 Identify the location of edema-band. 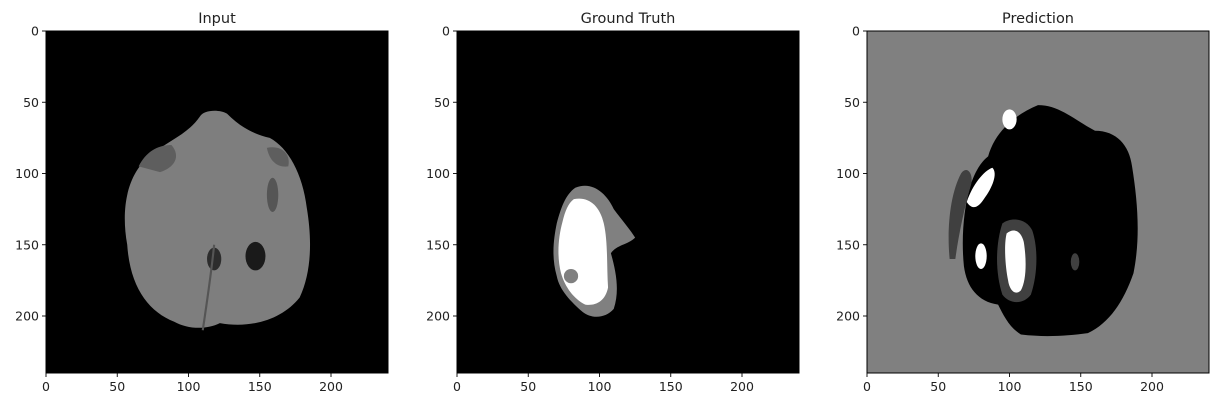
(960, 214).